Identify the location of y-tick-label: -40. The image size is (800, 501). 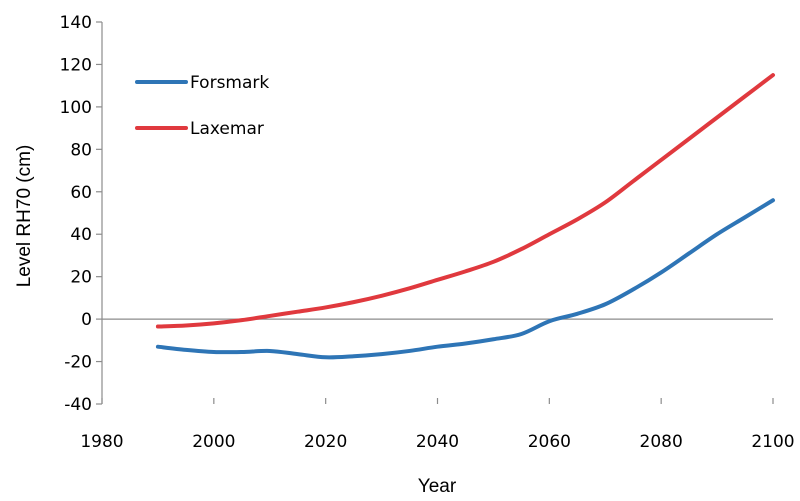
(78, 405).